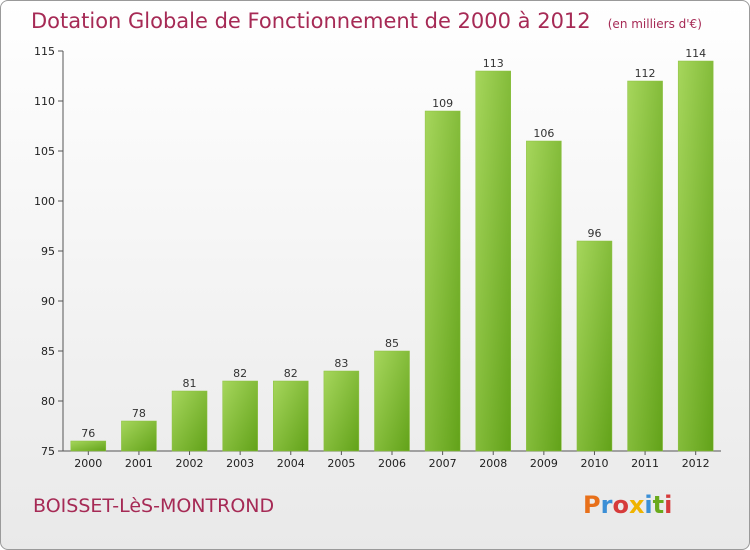 This screenshot has height=550, width=750. I want to click on bar-value-label: 109, so click(442, 103).